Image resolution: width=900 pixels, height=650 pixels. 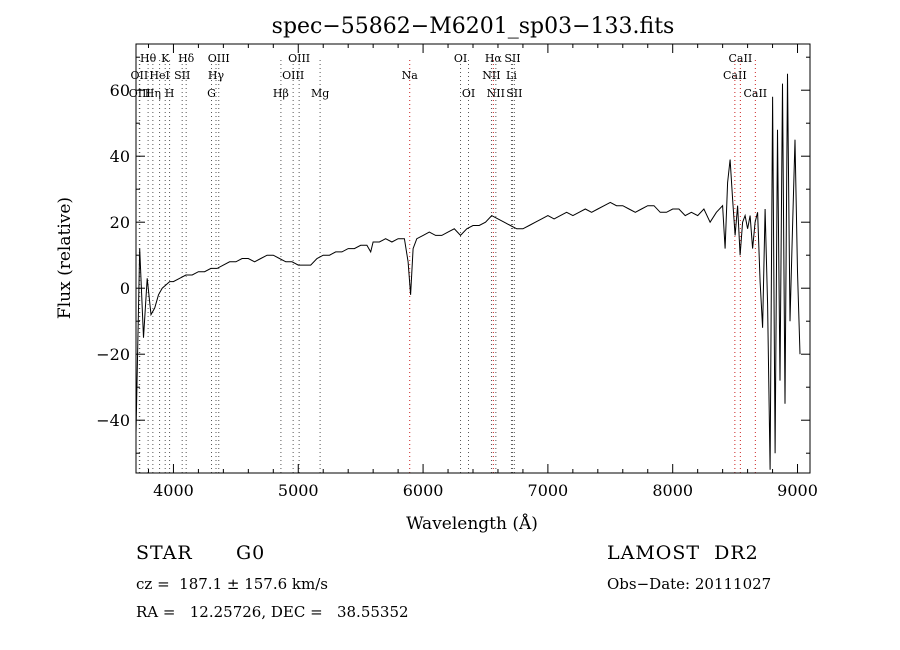 I want to click on y-tick-label: 20, so click(x=120, y=222).